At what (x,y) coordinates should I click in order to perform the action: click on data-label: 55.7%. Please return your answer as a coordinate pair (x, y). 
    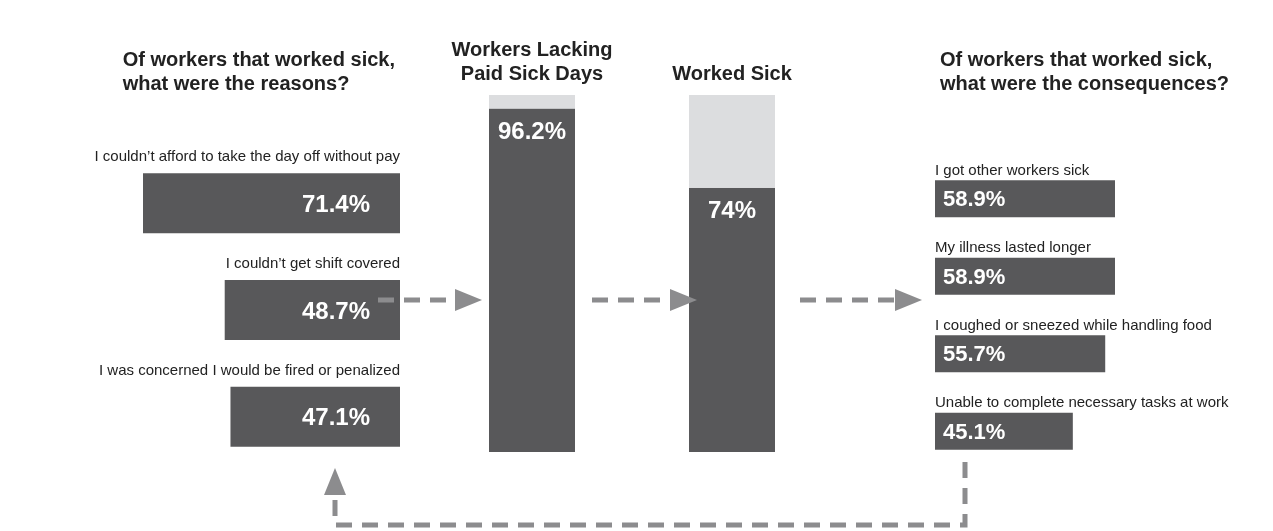
    Looking at the image, I should click on (974, 354).